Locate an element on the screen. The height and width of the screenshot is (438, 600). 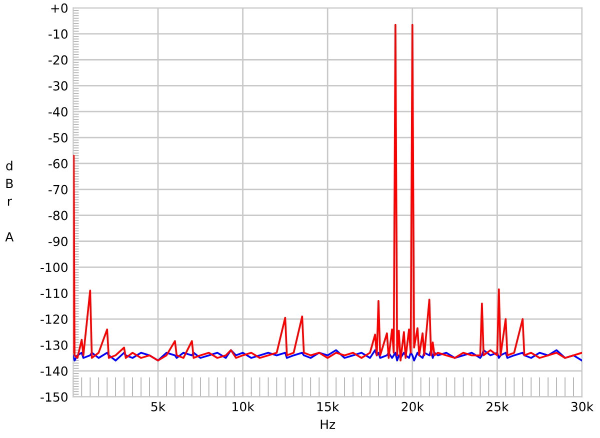
x-tick-label: 25k is located at coordinates (497, 407).